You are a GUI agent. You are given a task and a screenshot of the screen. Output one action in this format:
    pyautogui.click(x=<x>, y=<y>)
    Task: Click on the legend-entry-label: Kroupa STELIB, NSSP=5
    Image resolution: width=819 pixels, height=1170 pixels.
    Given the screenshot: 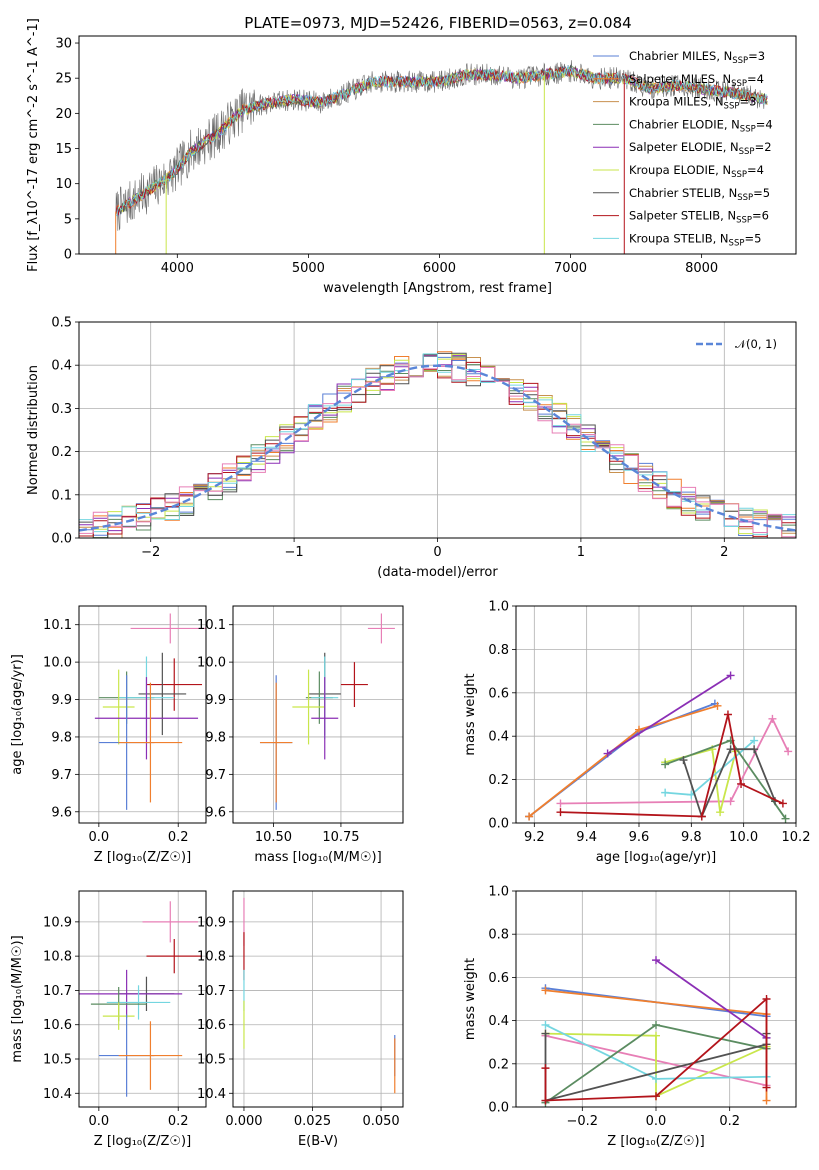 What is the action you would take?
    pyautogui.click(x=695, y=239)
    